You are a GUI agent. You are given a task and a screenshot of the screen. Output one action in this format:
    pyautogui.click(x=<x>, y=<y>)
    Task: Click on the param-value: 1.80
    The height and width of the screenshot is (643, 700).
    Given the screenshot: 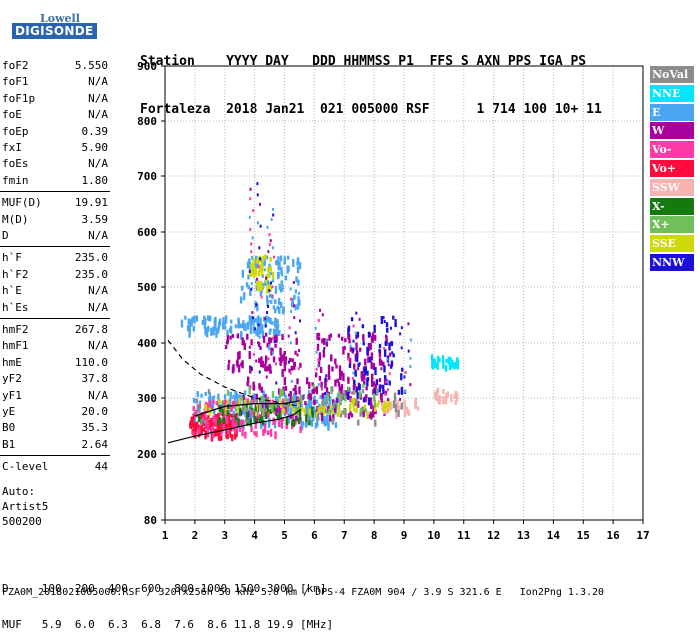 What is the action you would take?
    pyautogui.click(x=95, y=180)
    